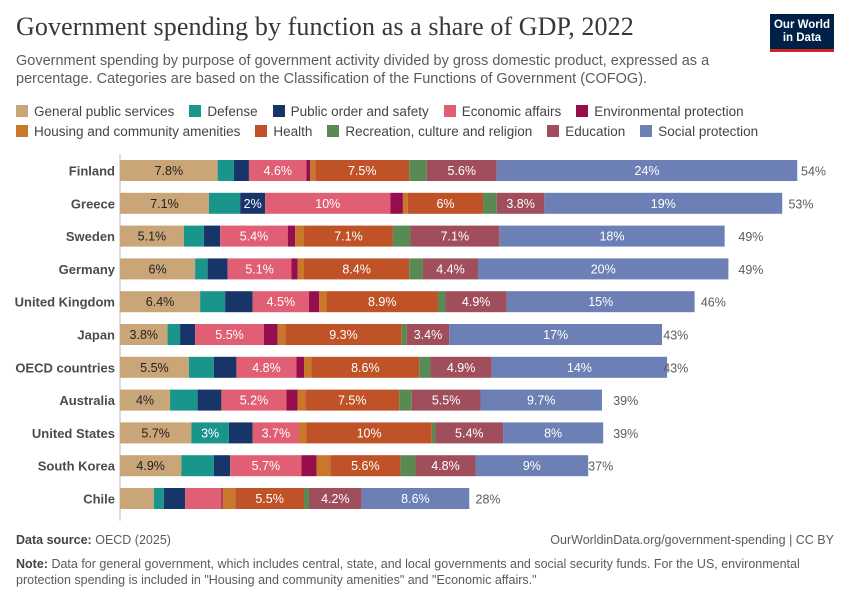 Image resolution: width=850 pixels, height=600 pixels. What do you see at coordinates (335, 433) in the screenshot?
I see `bar-row-united-states: United States 5.7% 3% 3.7% 10% 5.4% 8% 39%` at bounding box center [335, 433].